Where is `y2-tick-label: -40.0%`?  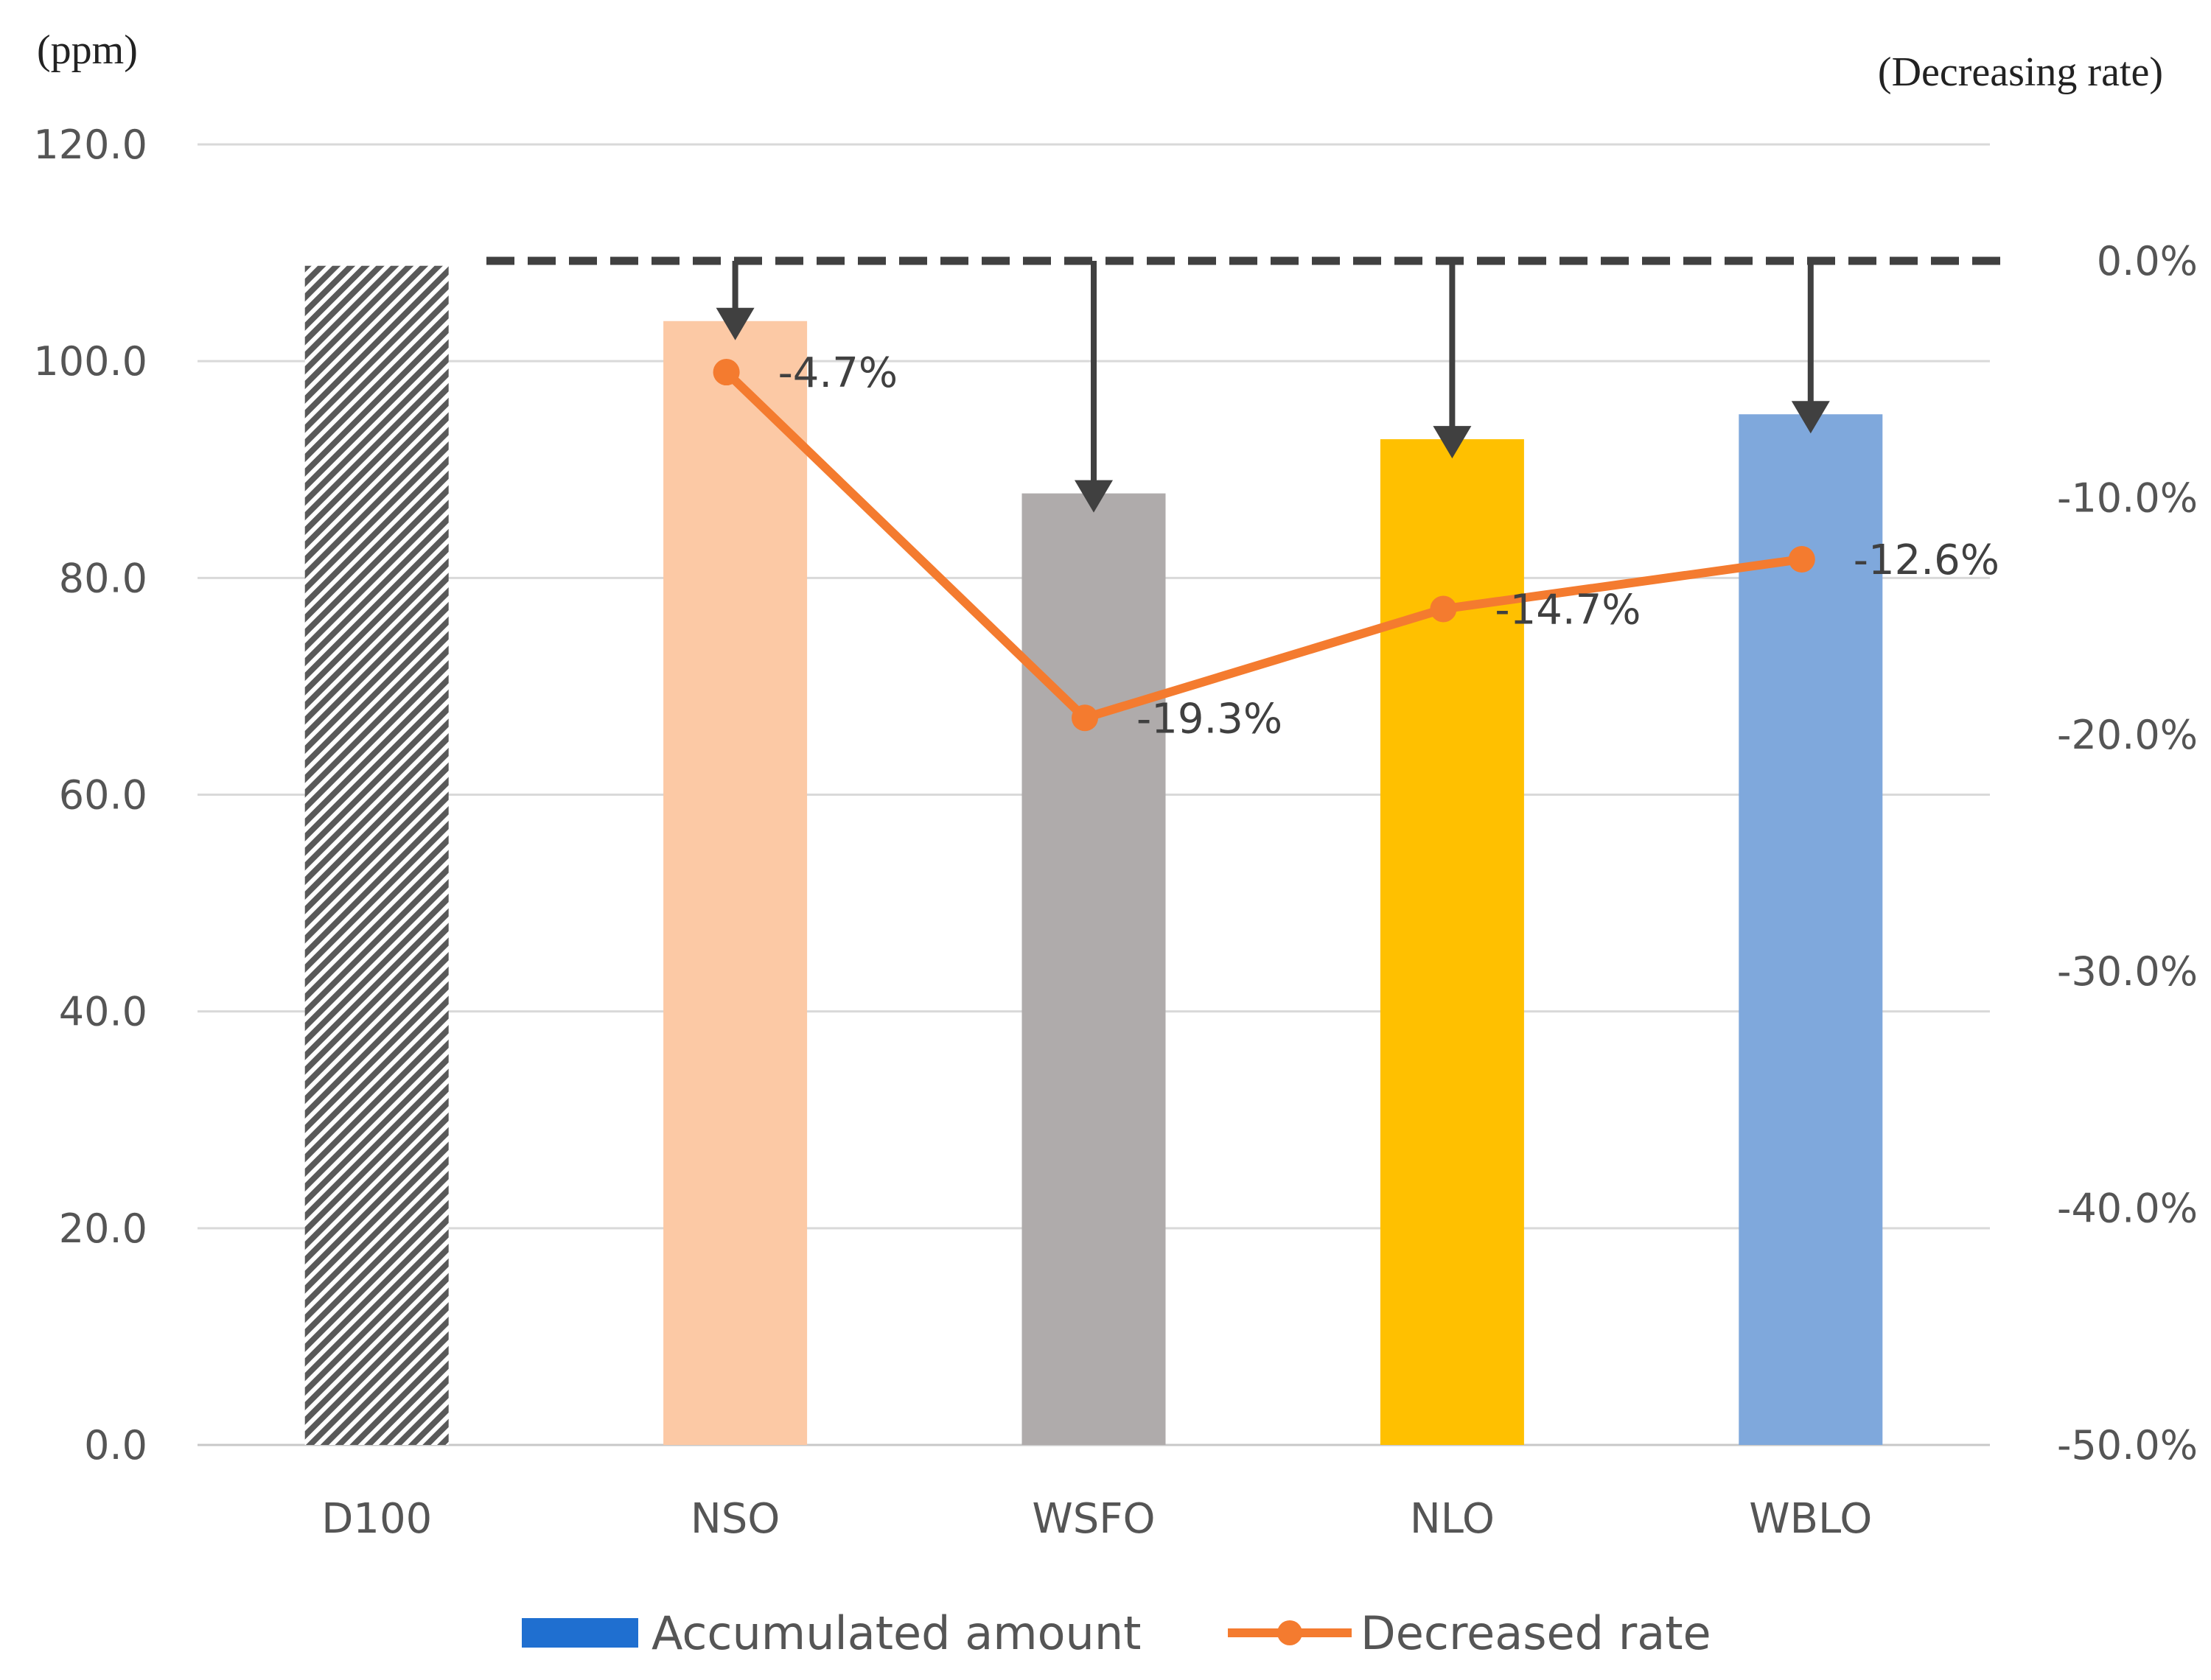
y2-tick-label: -40.0% is located at coordinates (2127, 1209).